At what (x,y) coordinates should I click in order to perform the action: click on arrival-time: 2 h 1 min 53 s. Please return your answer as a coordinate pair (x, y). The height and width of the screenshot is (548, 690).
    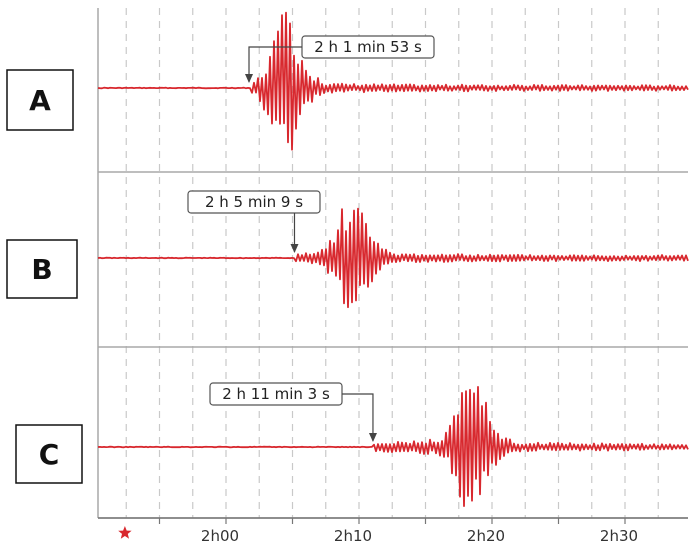
    Looking at the image, I should click on (368, 47).